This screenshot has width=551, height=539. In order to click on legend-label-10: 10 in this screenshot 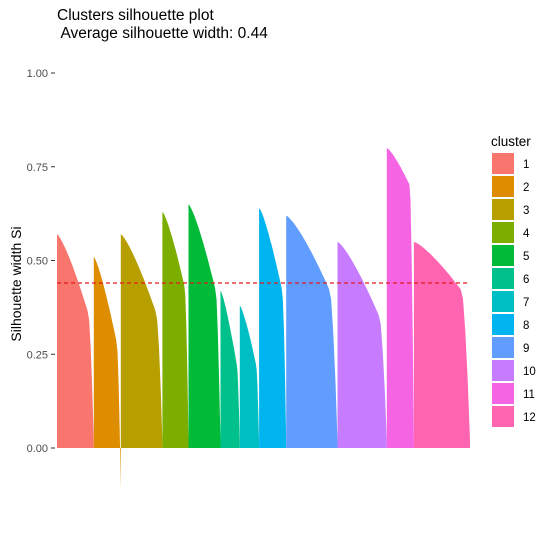, I will do `click(529, 372)`.